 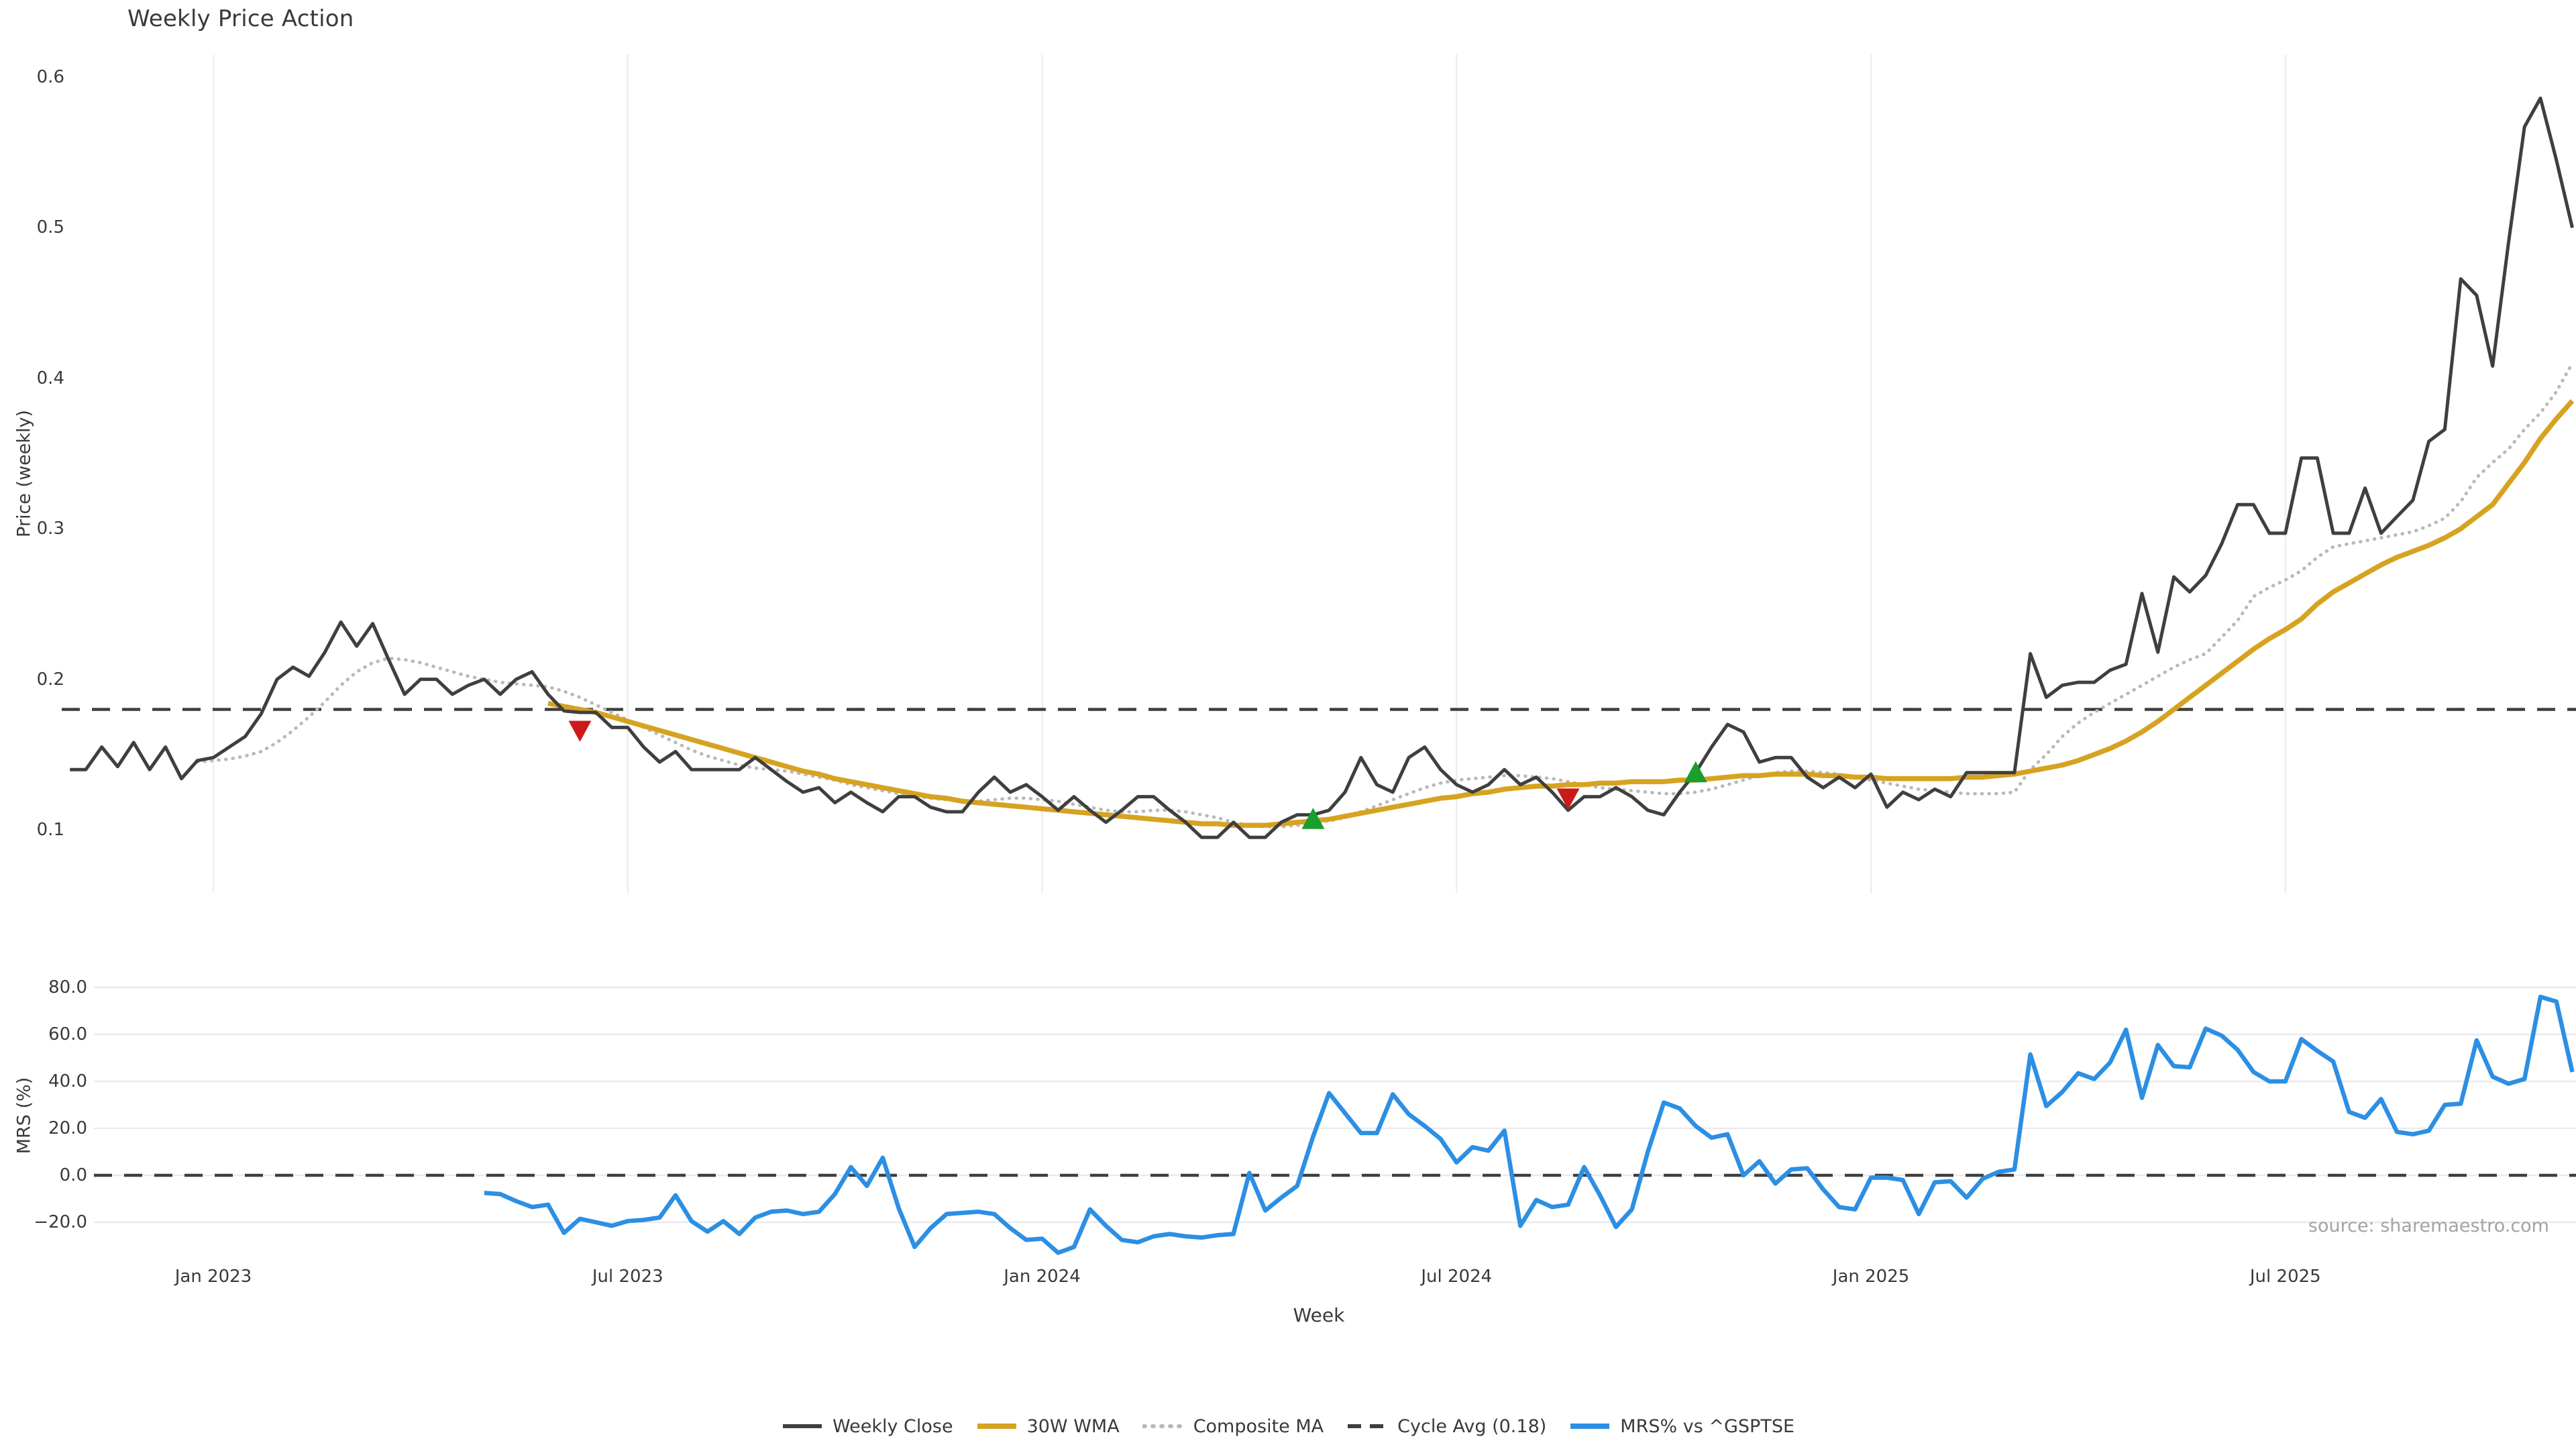 What do you see at coordinates (50, 830) in the screenshot?
I see `price-y-tick: 0.1` at bounding box center [50, 830].